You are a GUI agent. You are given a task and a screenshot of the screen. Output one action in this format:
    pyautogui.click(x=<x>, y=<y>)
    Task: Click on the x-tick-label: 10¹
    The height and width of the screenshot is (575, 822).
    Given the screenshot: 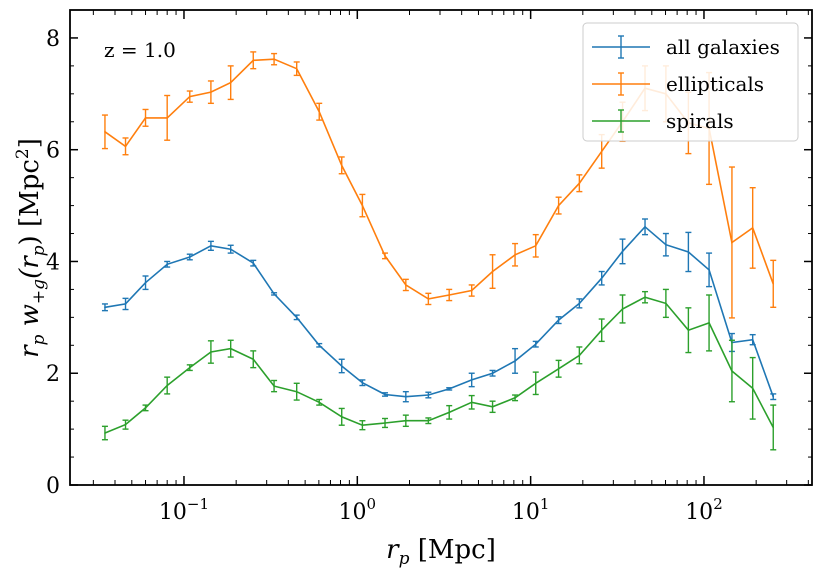 What is the action you would take?
    pyautogui.click(x=531, y=510)
    